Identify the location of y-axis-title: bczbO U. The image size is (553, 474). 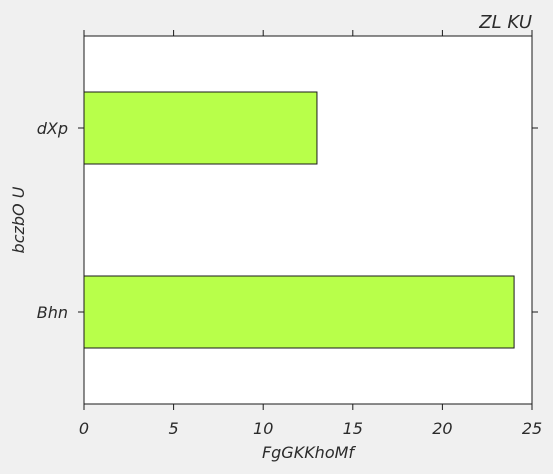
(18, 219).